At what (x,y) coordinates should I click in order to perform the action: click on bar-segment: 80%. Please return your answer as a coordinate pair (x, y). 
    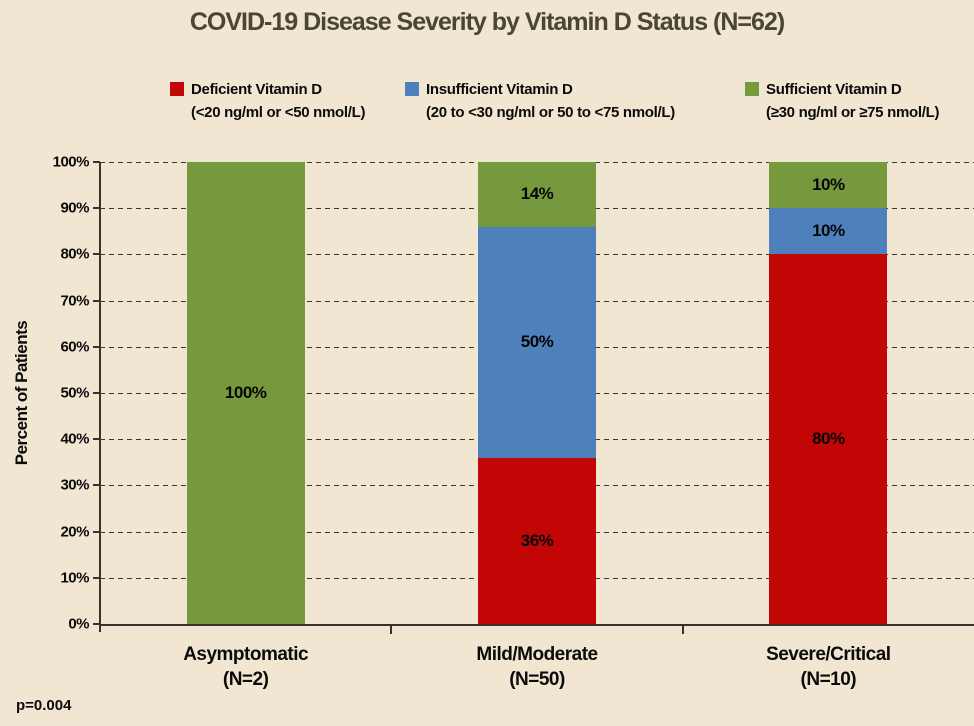
    Looking at the image, I should click on (828, 439).